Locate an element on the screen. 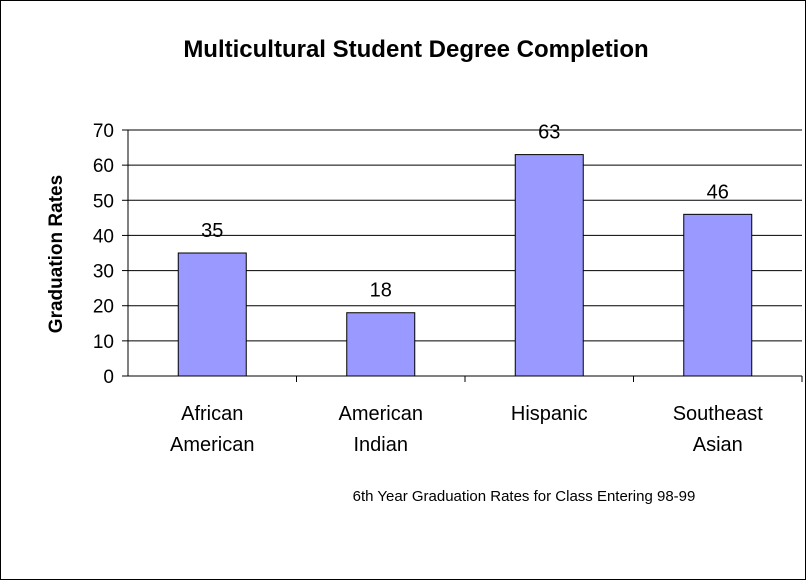  x-tick-label: Indian is located at coordinates (381, 445).